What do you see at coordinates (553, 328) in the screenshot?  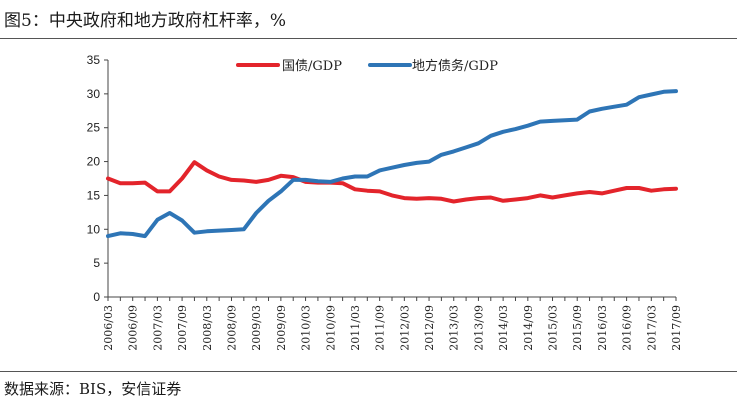 I see `x-tick-label: 2015/03` at bounding box center [553, 328].